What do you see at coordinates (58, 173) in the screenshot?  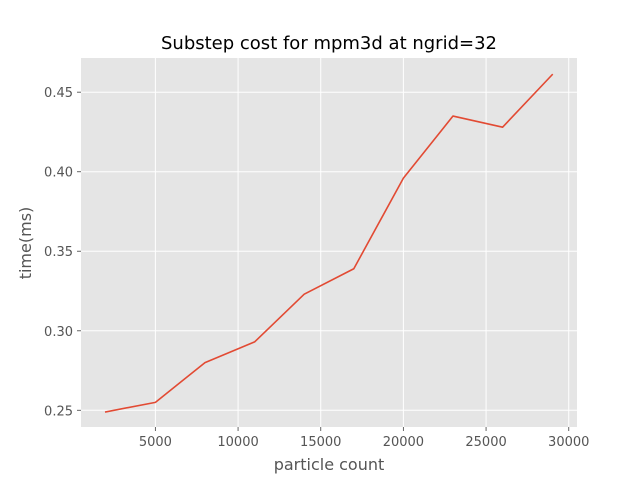 I see `y-tick-label: 0.40` at bounding box center [58, 173].